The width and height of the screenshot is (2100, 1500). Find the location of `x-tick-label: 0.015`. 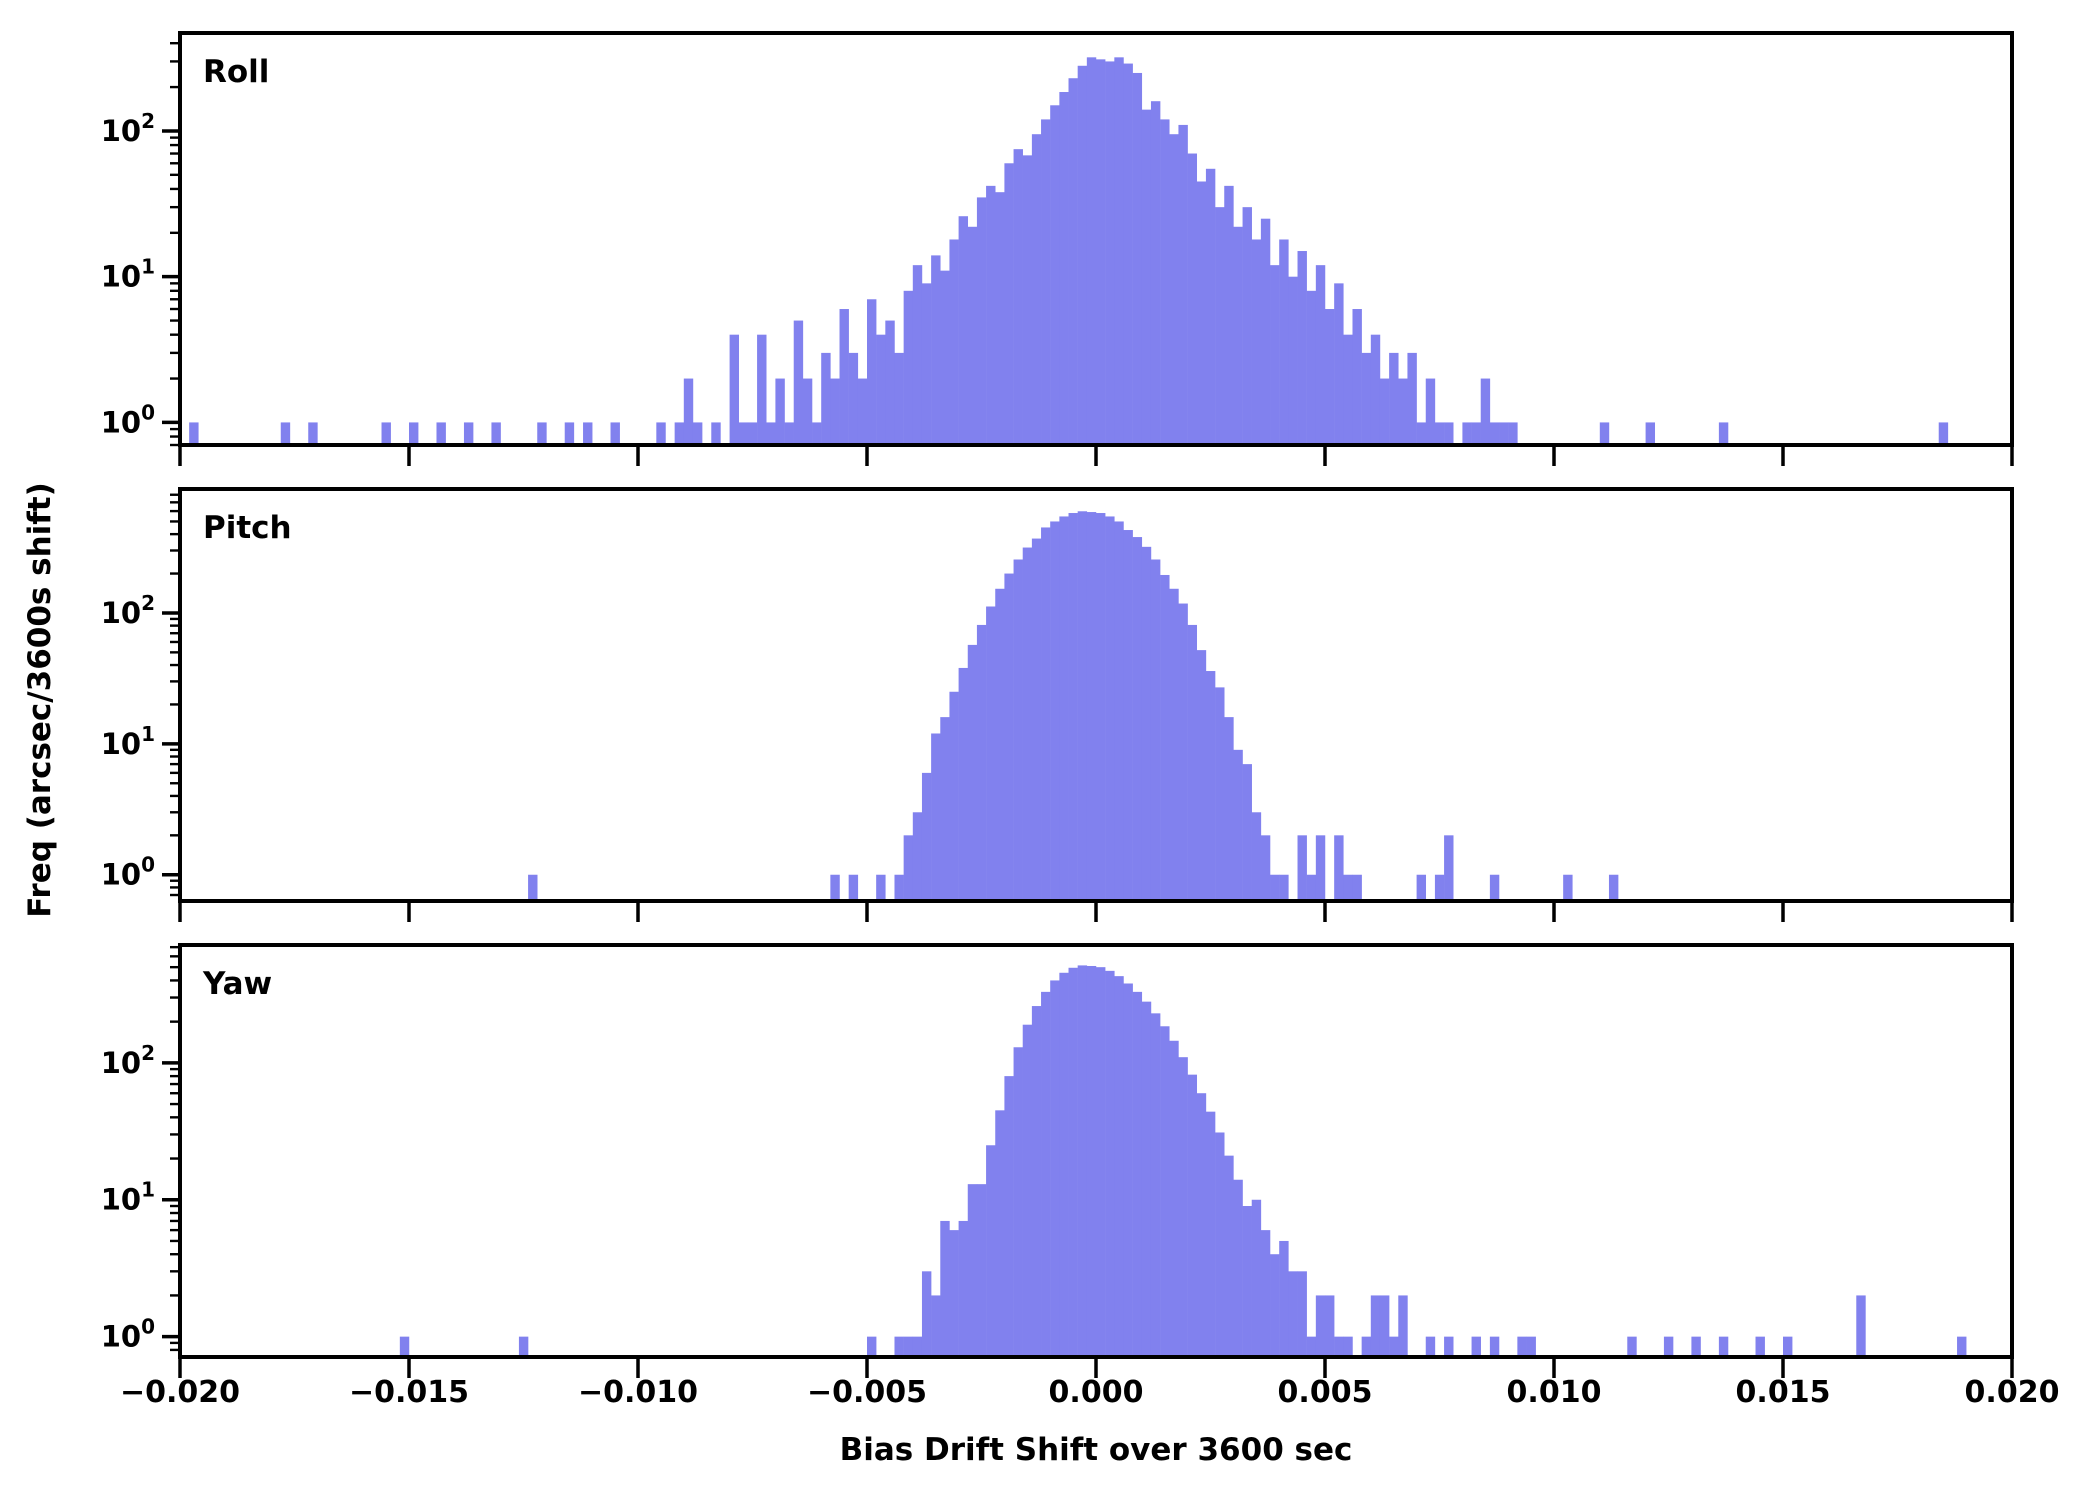

x-tick-label: 0.015 is located at coordinates (1783, 1392).